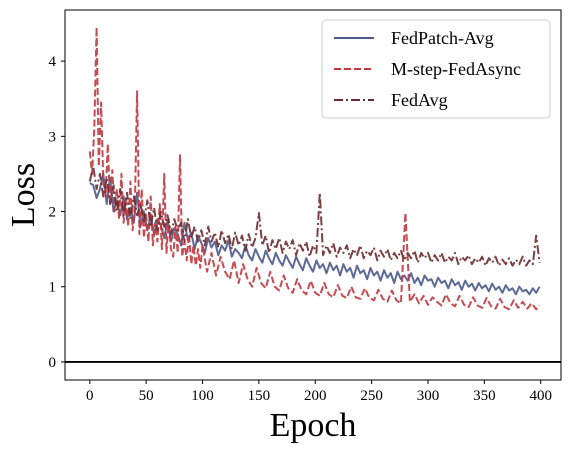 The height and width of the screenshot is (451, 571). I want to click on y-axis-ticks: 0 1 2 3 4, so click(57, 212).